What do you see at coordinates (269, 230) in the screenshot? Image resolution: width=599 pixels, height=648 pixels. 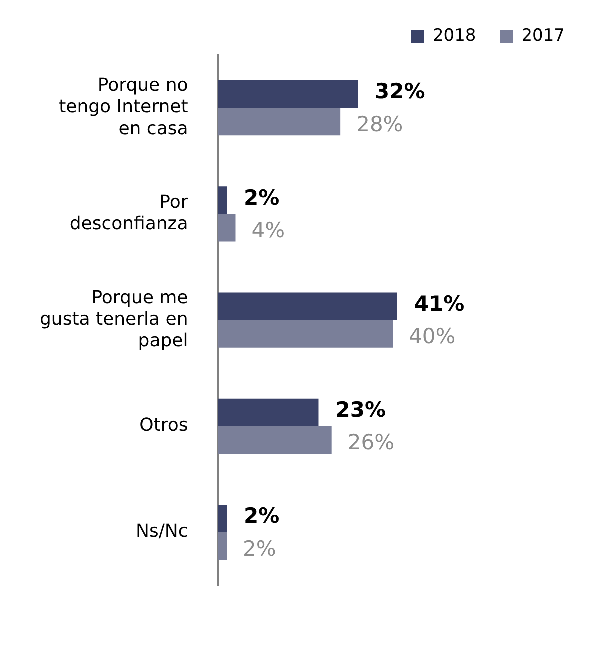 I see `data-label: 4%` at bounding box center [269, 230].